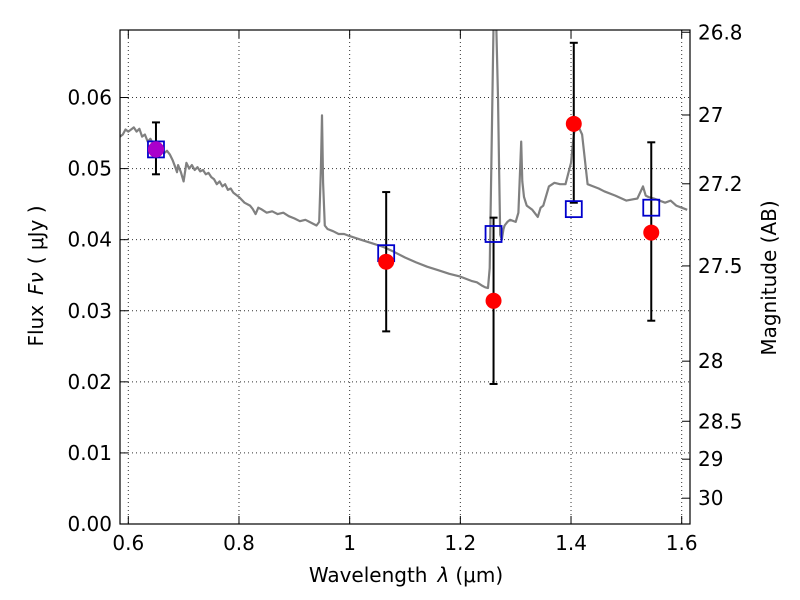 The height and width of the screenshot is (600, 800). Describe the element at coordinates (368, 575) in the screenshot. I see `x-axis-label-text: Wavelength` at that location.